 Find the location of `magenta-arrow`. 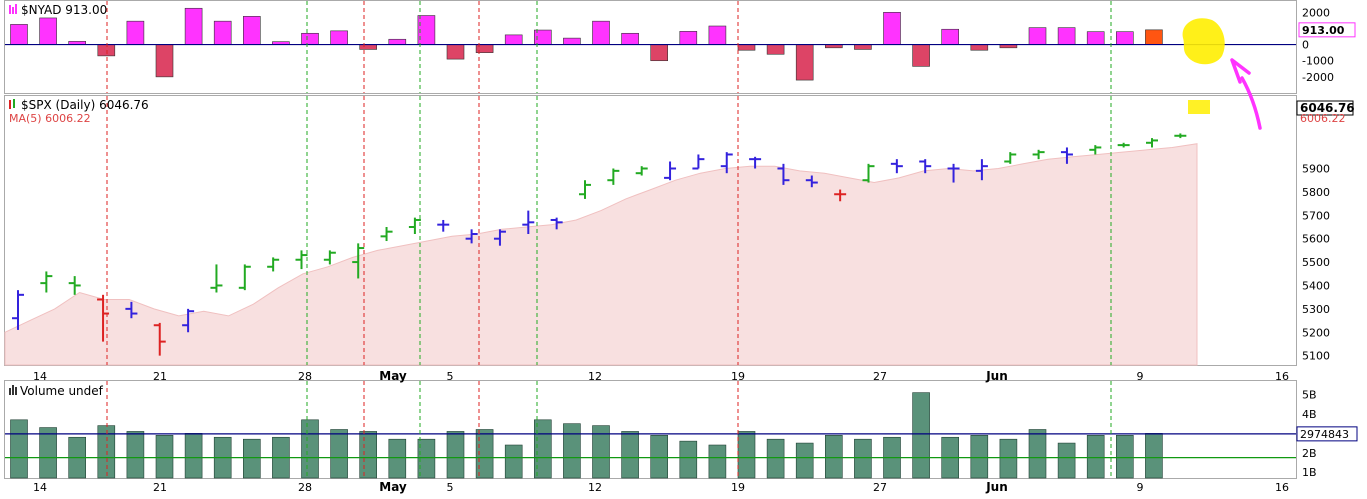

magenta-arrow is located at coordinates (1251, 103).